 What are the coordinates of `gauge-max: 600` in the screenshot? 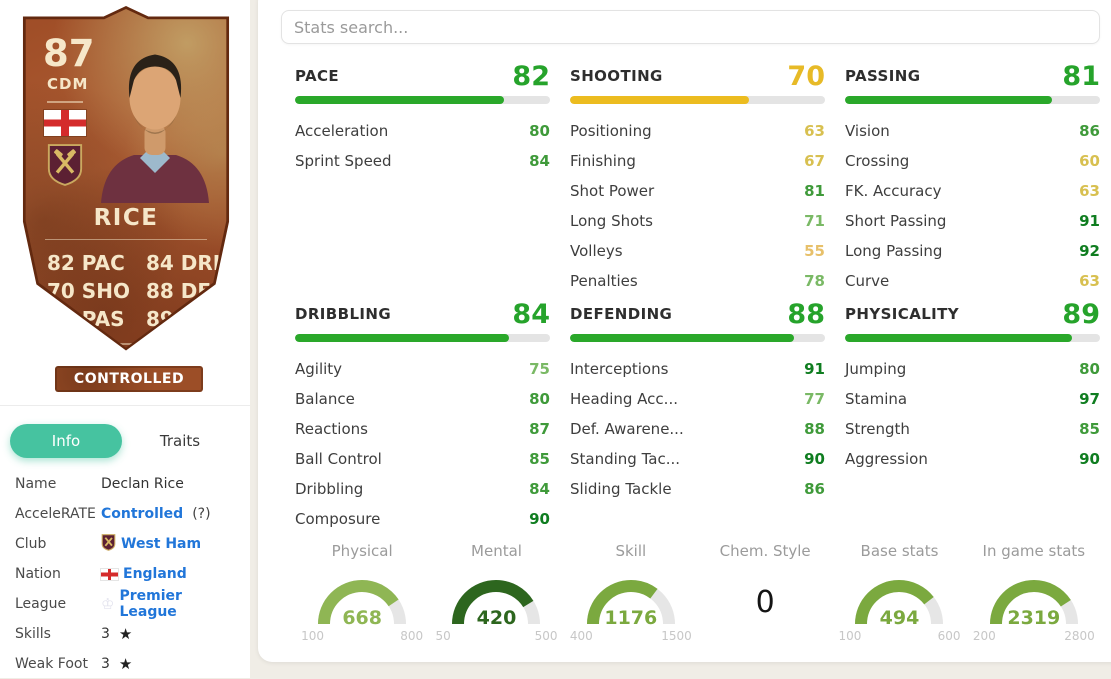 It's located at (949, 636).